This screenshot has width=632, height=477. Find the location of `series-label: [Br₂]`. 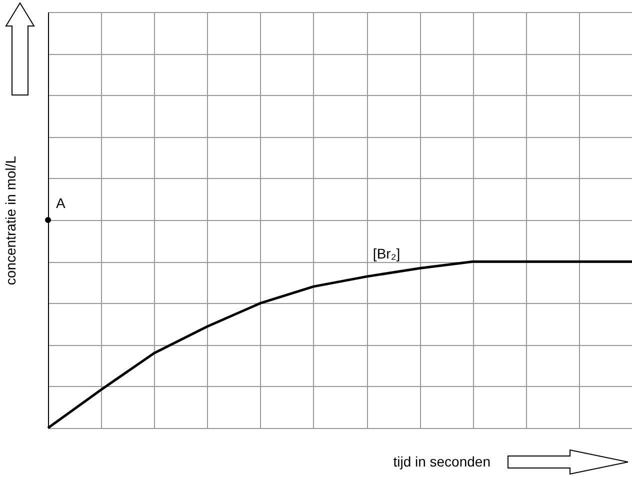

series-label: [Br₂] is located at coordinates (386, 254).